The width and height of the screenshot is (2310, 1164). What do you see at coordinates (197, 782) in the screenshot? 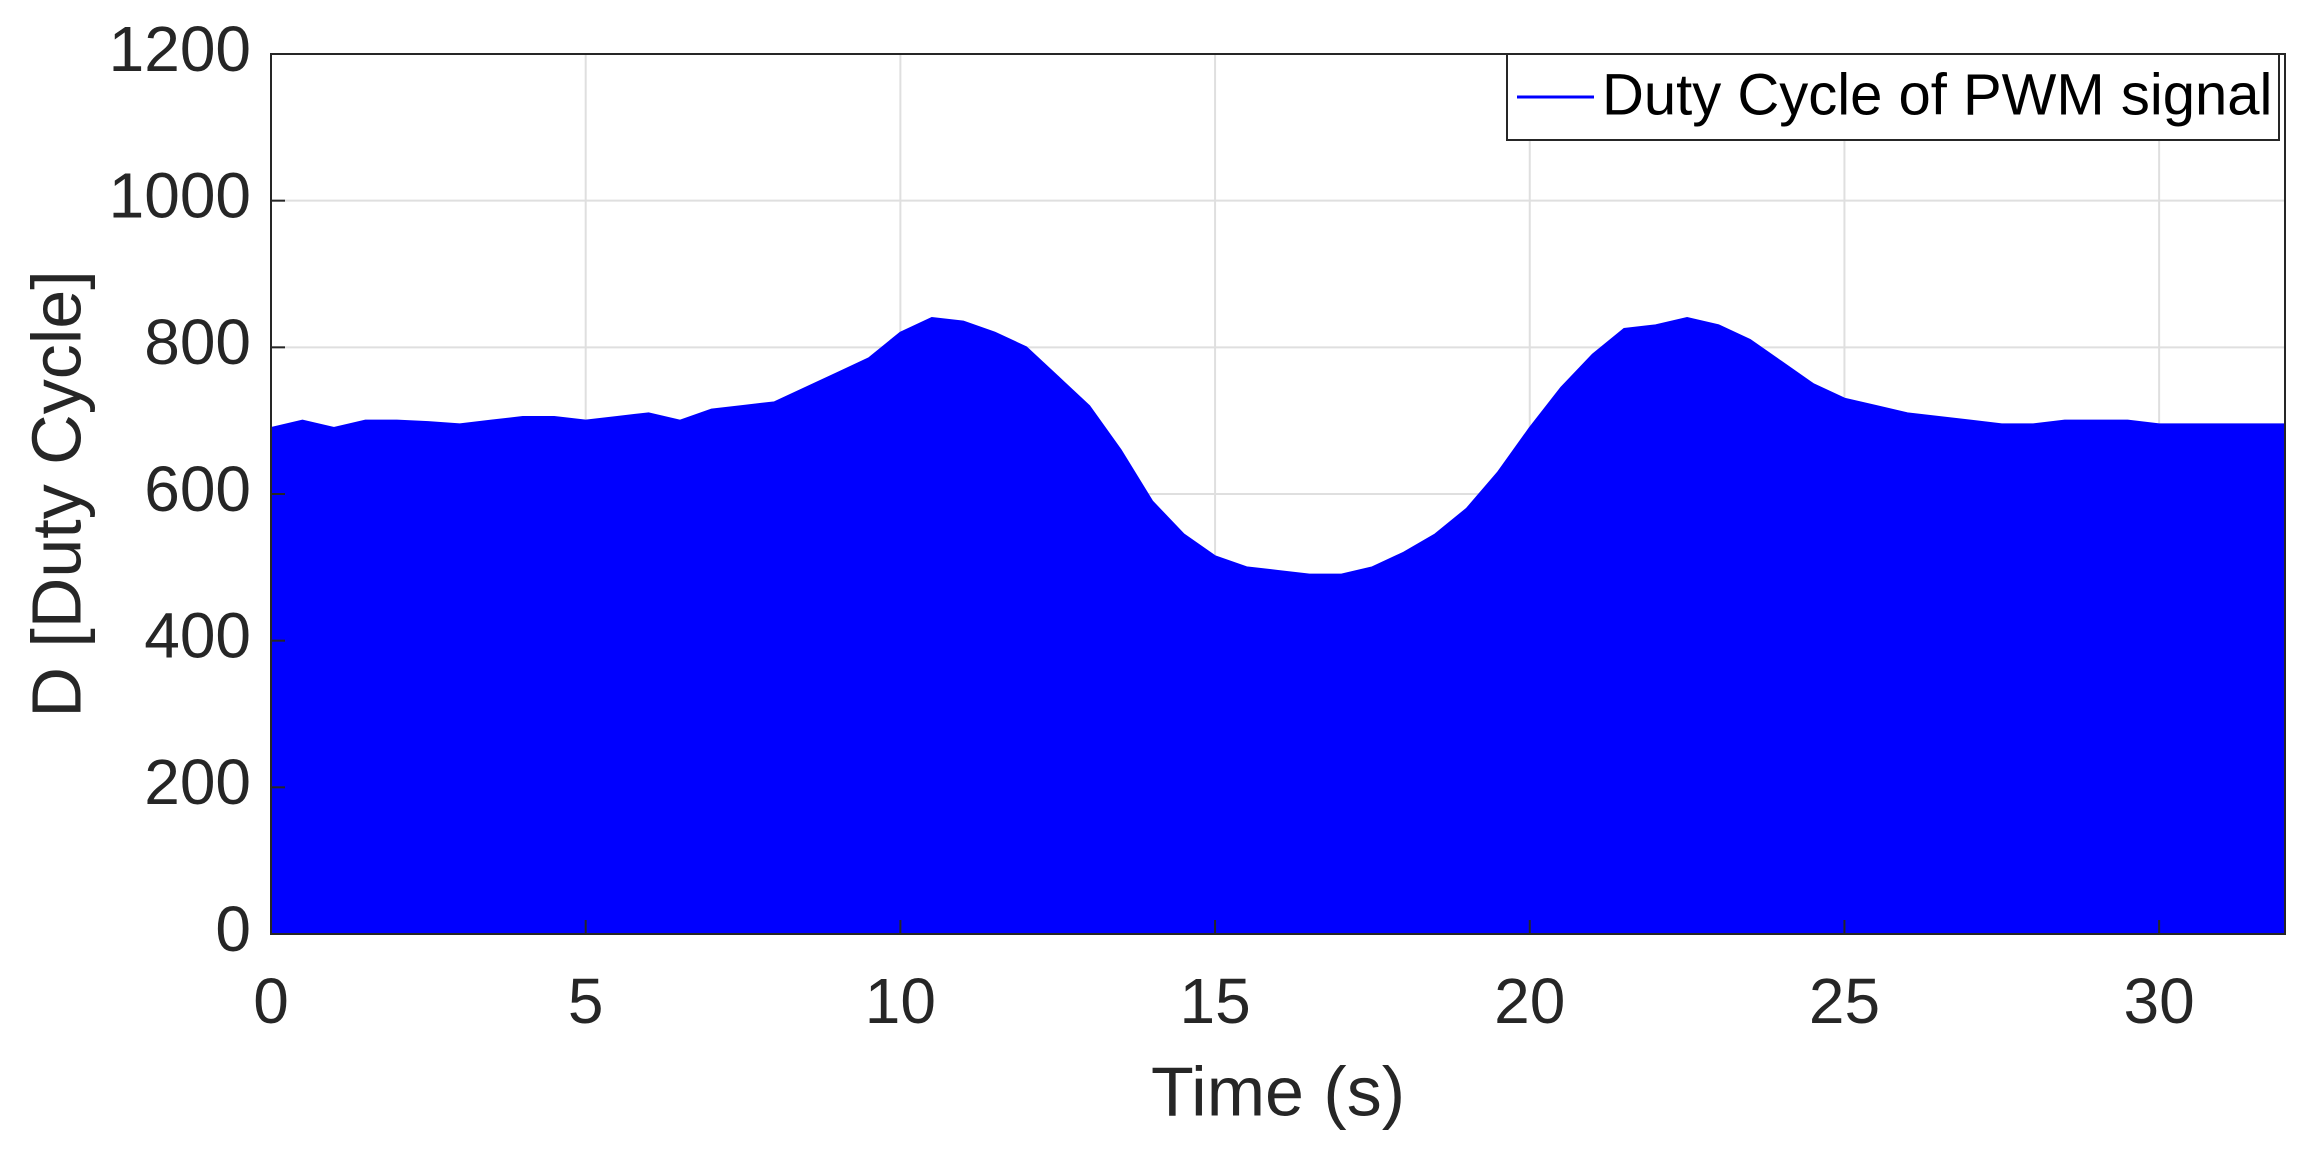
I see `y-tick-label: 200` at bounding box center [197, 782].